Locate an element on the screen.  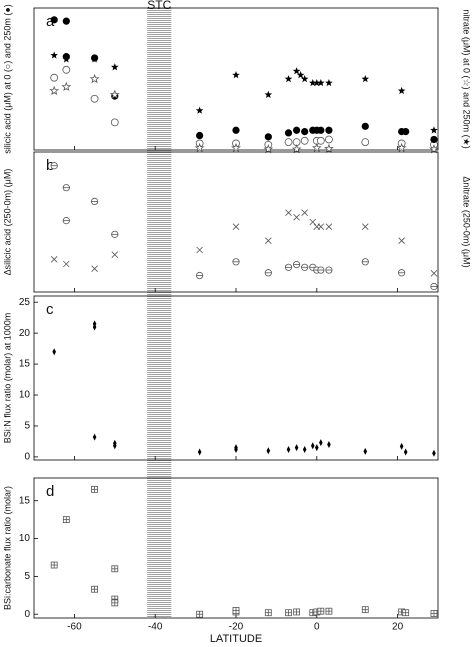
y2-axis-label: Δnitrate (250-0m) (μM) is located at coordinates (467, 221).